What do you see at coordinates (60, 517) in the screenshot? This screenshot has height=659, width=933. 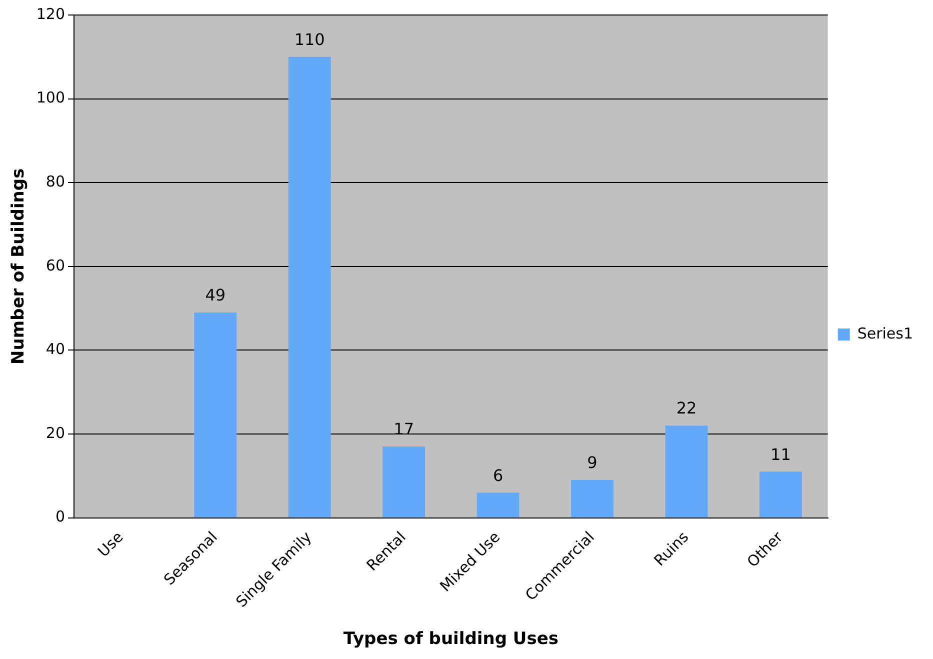 I see `y-tick-label: 0` at bounding box center [60, 517].